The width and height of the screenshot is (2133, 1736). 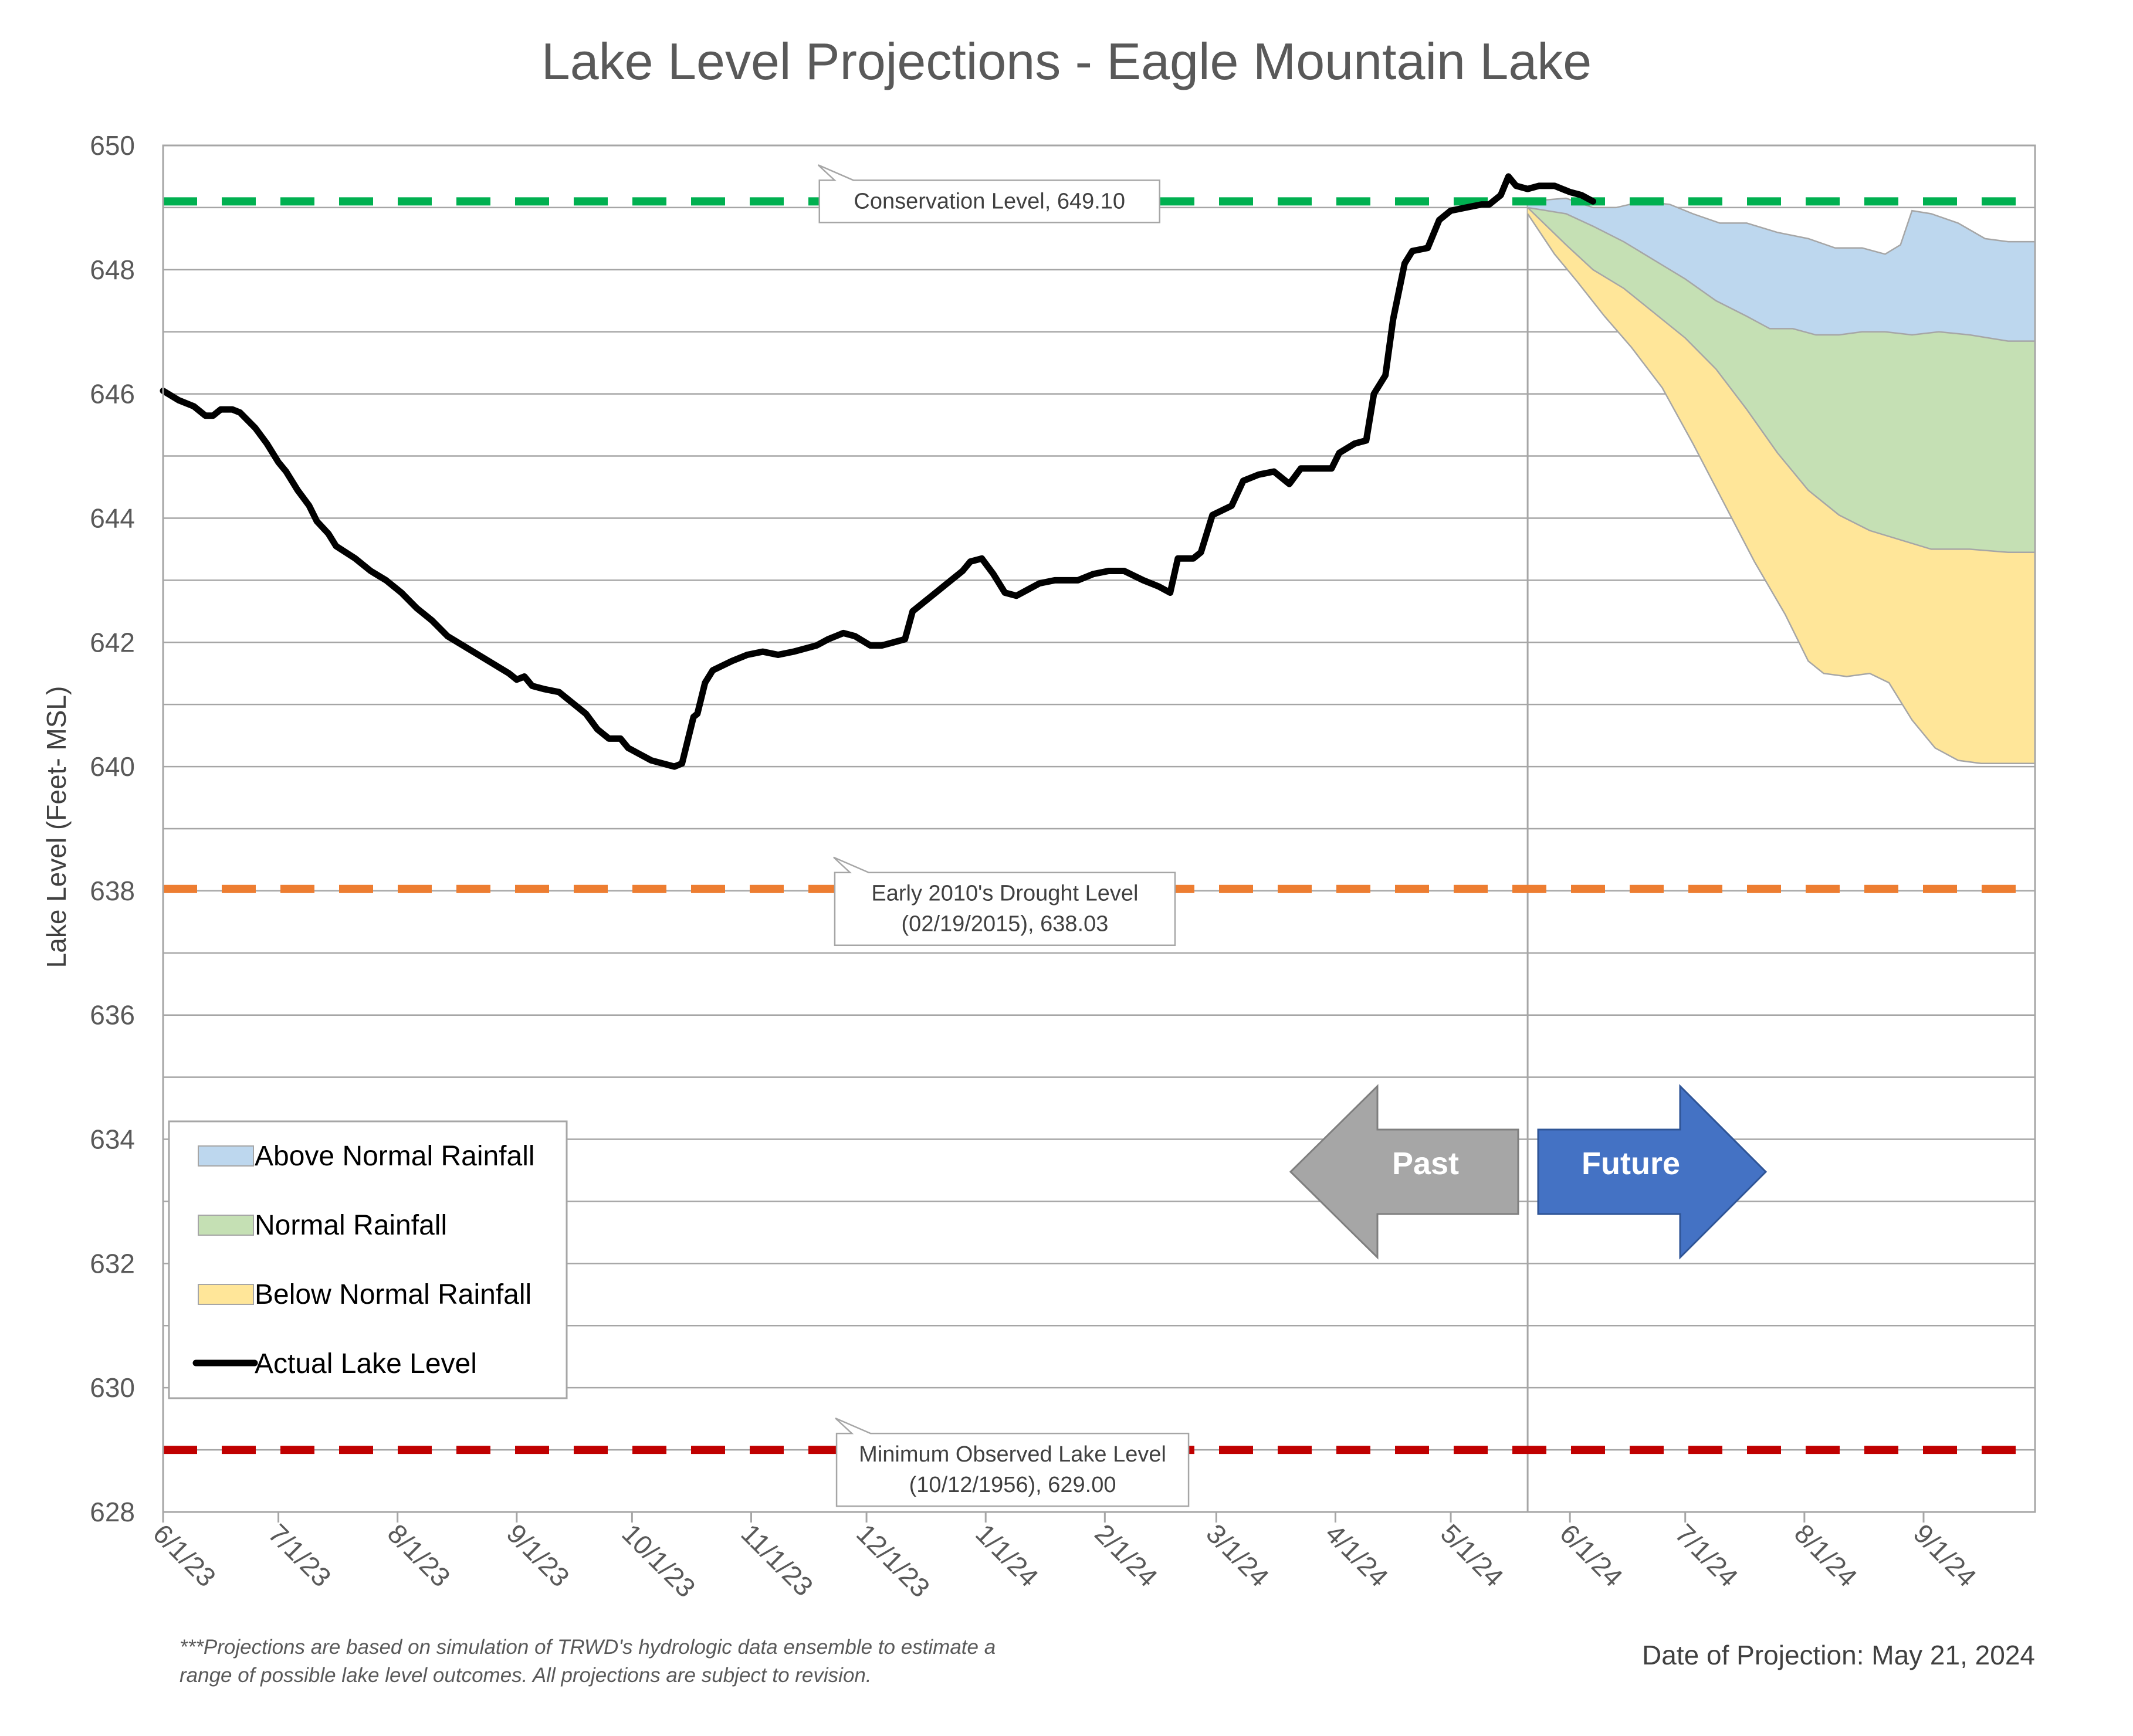 I want to click on callout-label: (02/19/2015), 638.03, so click(x=1005, y=924).